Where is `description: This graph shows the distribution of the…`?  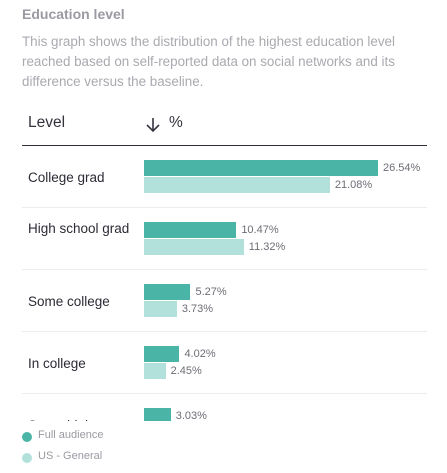 description: This graph shows the distribution of the… is located at coordinates (208, 61).